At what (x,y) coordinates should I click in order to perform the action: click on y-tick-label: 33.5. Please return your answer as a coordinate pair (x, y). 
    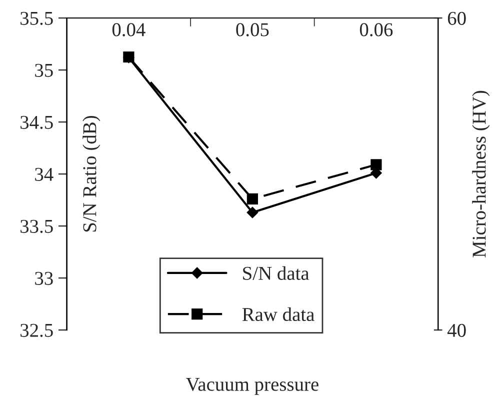
    Looking at the image, I should click on (36, 227).